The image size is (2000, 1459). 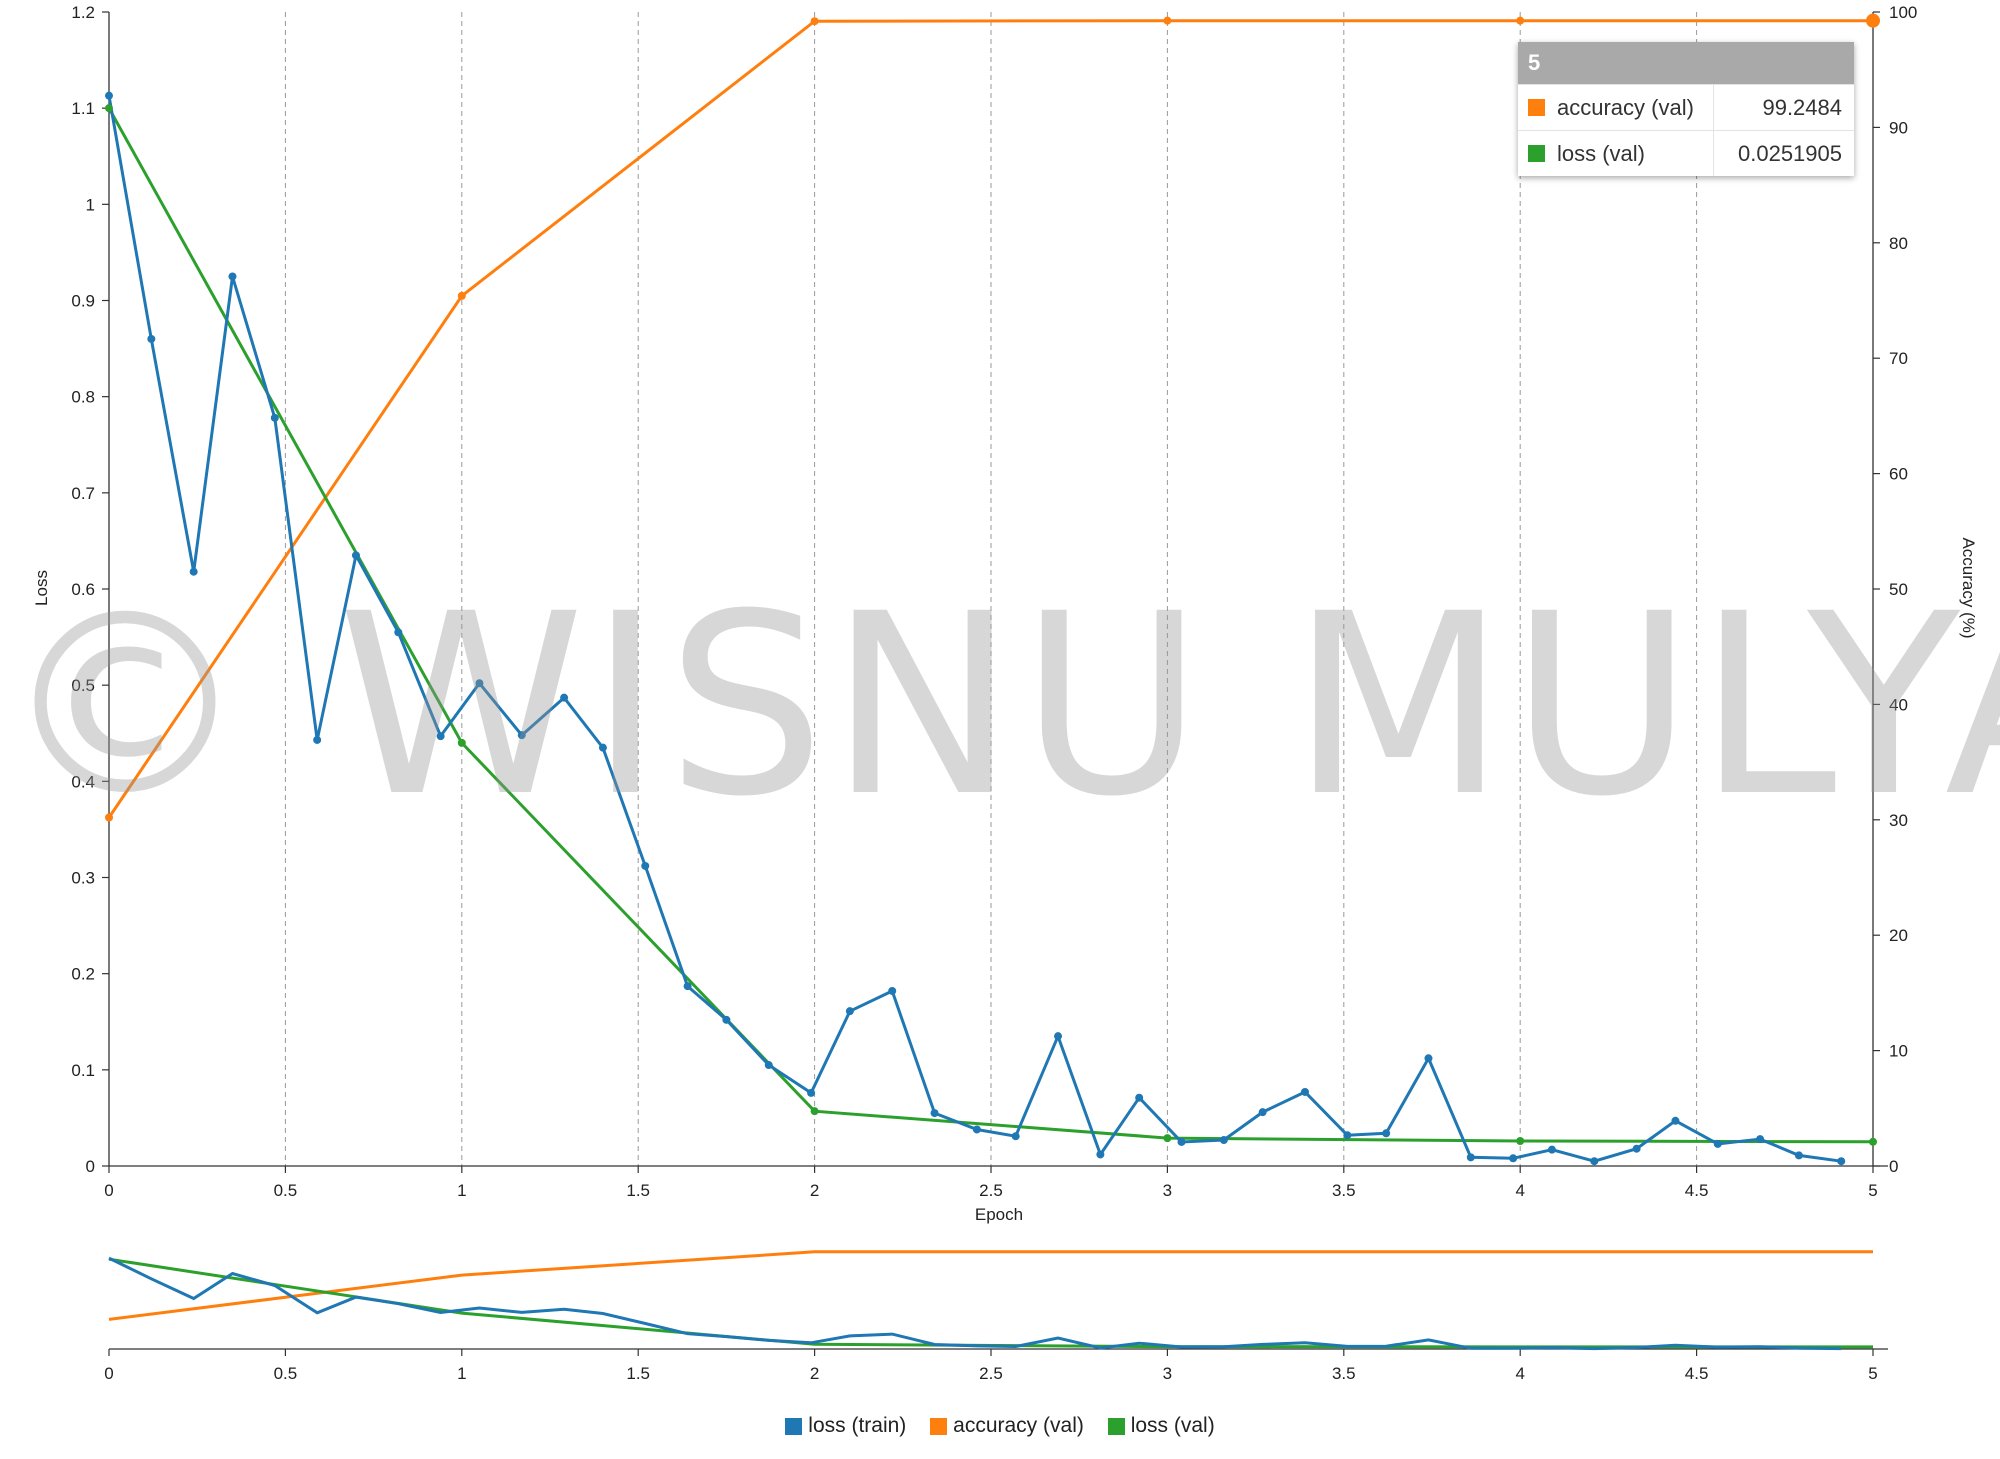 I want to click on mini-line-accuracy-val, so click(x=990, y=1285).